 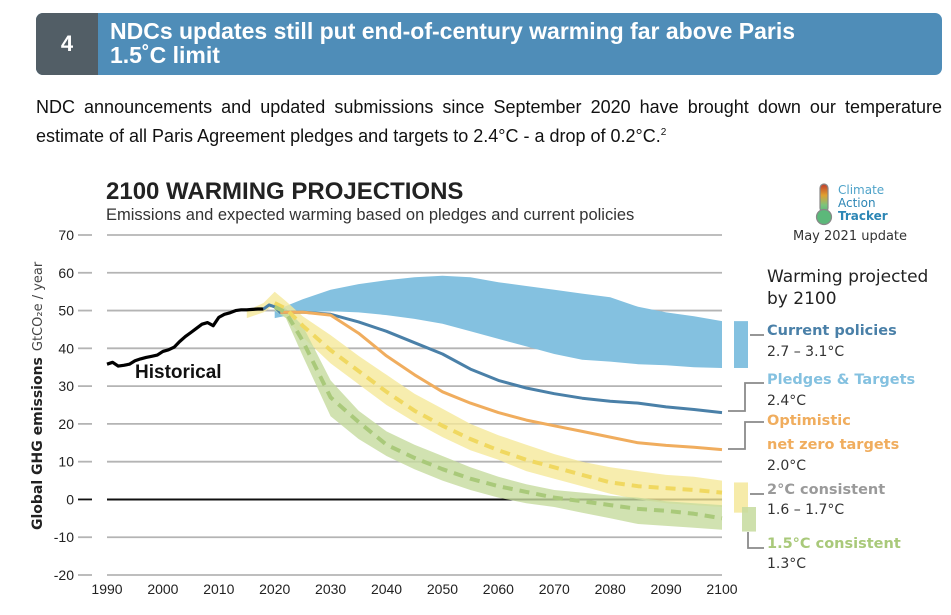 What do you see at coordinates (165, 55) in the screenshot?
I see `section-title-line2: 1.5˚C limit` at bounding box center [165, 55].